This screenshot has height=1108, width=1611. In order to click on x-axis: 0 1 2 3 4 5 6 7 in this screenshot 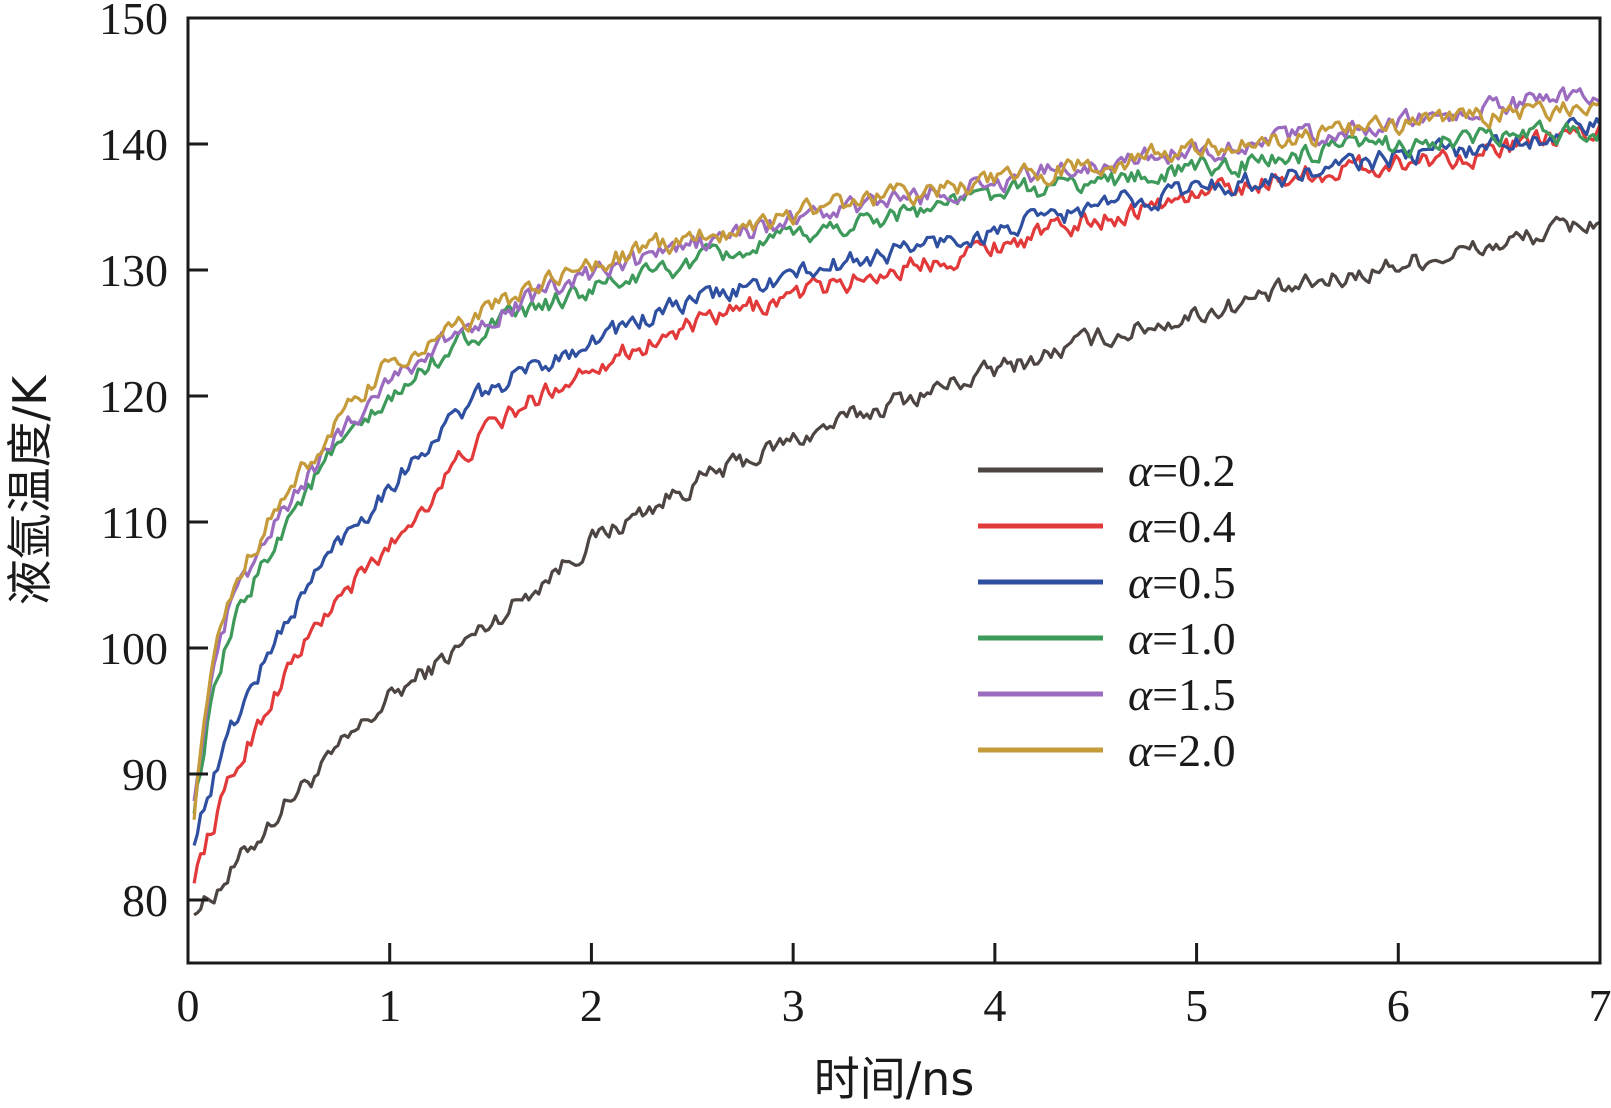, I will do `click(894, 987)`.